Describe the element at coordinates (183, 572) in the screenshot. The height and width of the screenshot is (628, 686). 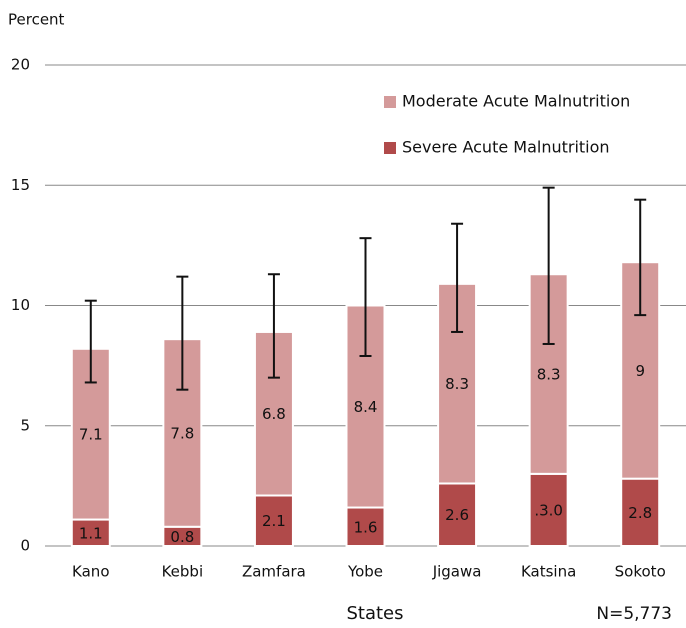
I see `x-tick-label: Kebbi` at that location.